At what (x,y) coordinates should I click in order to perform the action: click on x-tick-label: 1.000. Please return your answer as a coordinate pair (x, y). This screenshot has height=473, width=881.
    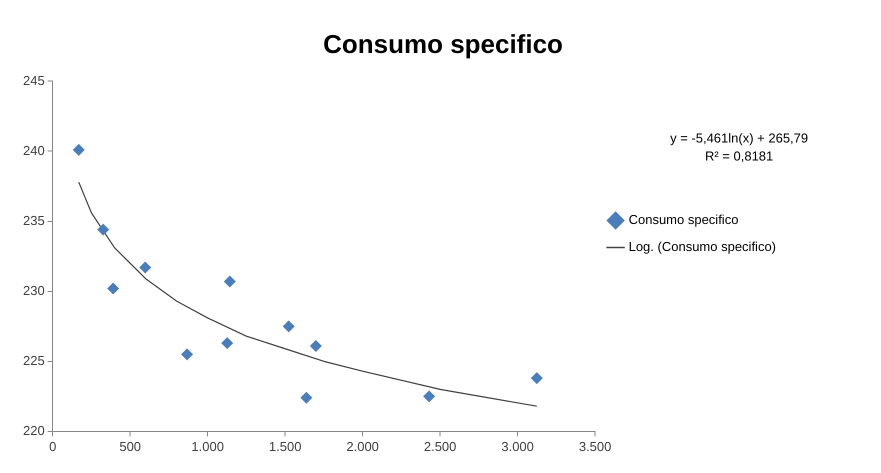
    Looking at the image, I should click on (207, 446).